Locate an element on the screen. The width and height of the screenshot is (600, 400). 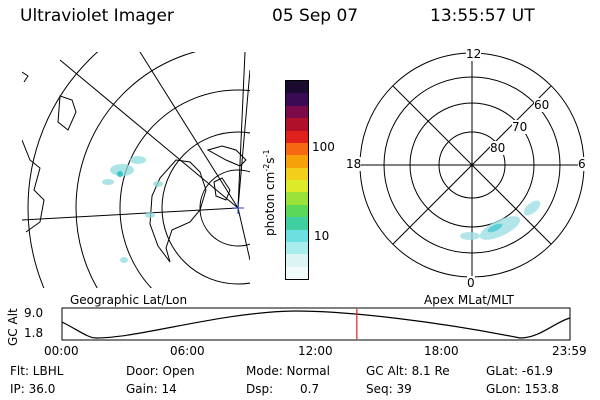
time-tick-1200: 12:00 is located at coordinates (315, 351).